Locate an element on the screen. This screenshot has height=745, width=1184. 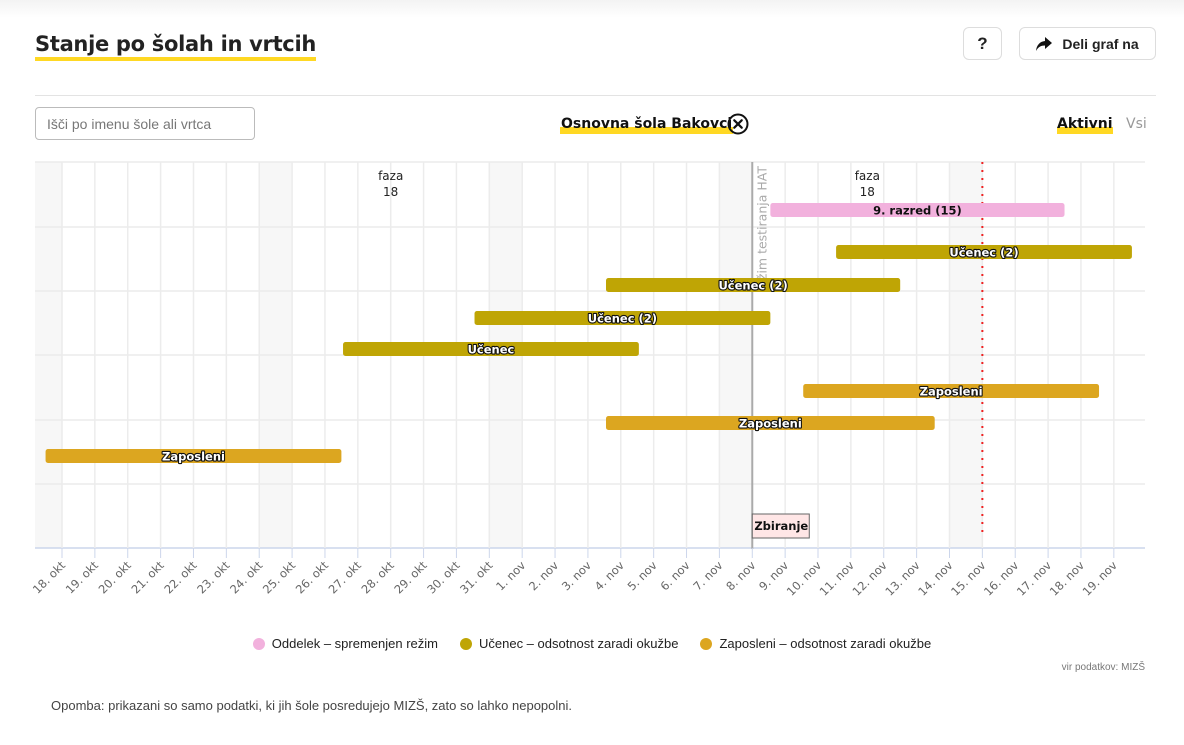
close-circle-icon is located at coordinates (738, 124).